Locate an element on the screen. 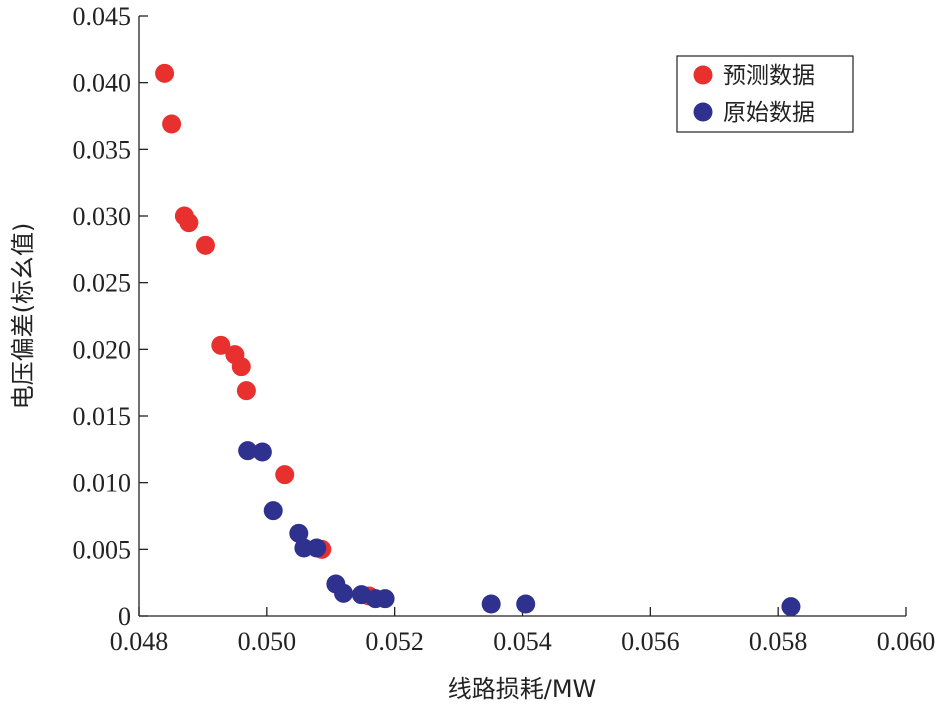 The width and height of the screenshot is (945, 709). y-tick-label: 0.030 is located at coordinates (102, 216).